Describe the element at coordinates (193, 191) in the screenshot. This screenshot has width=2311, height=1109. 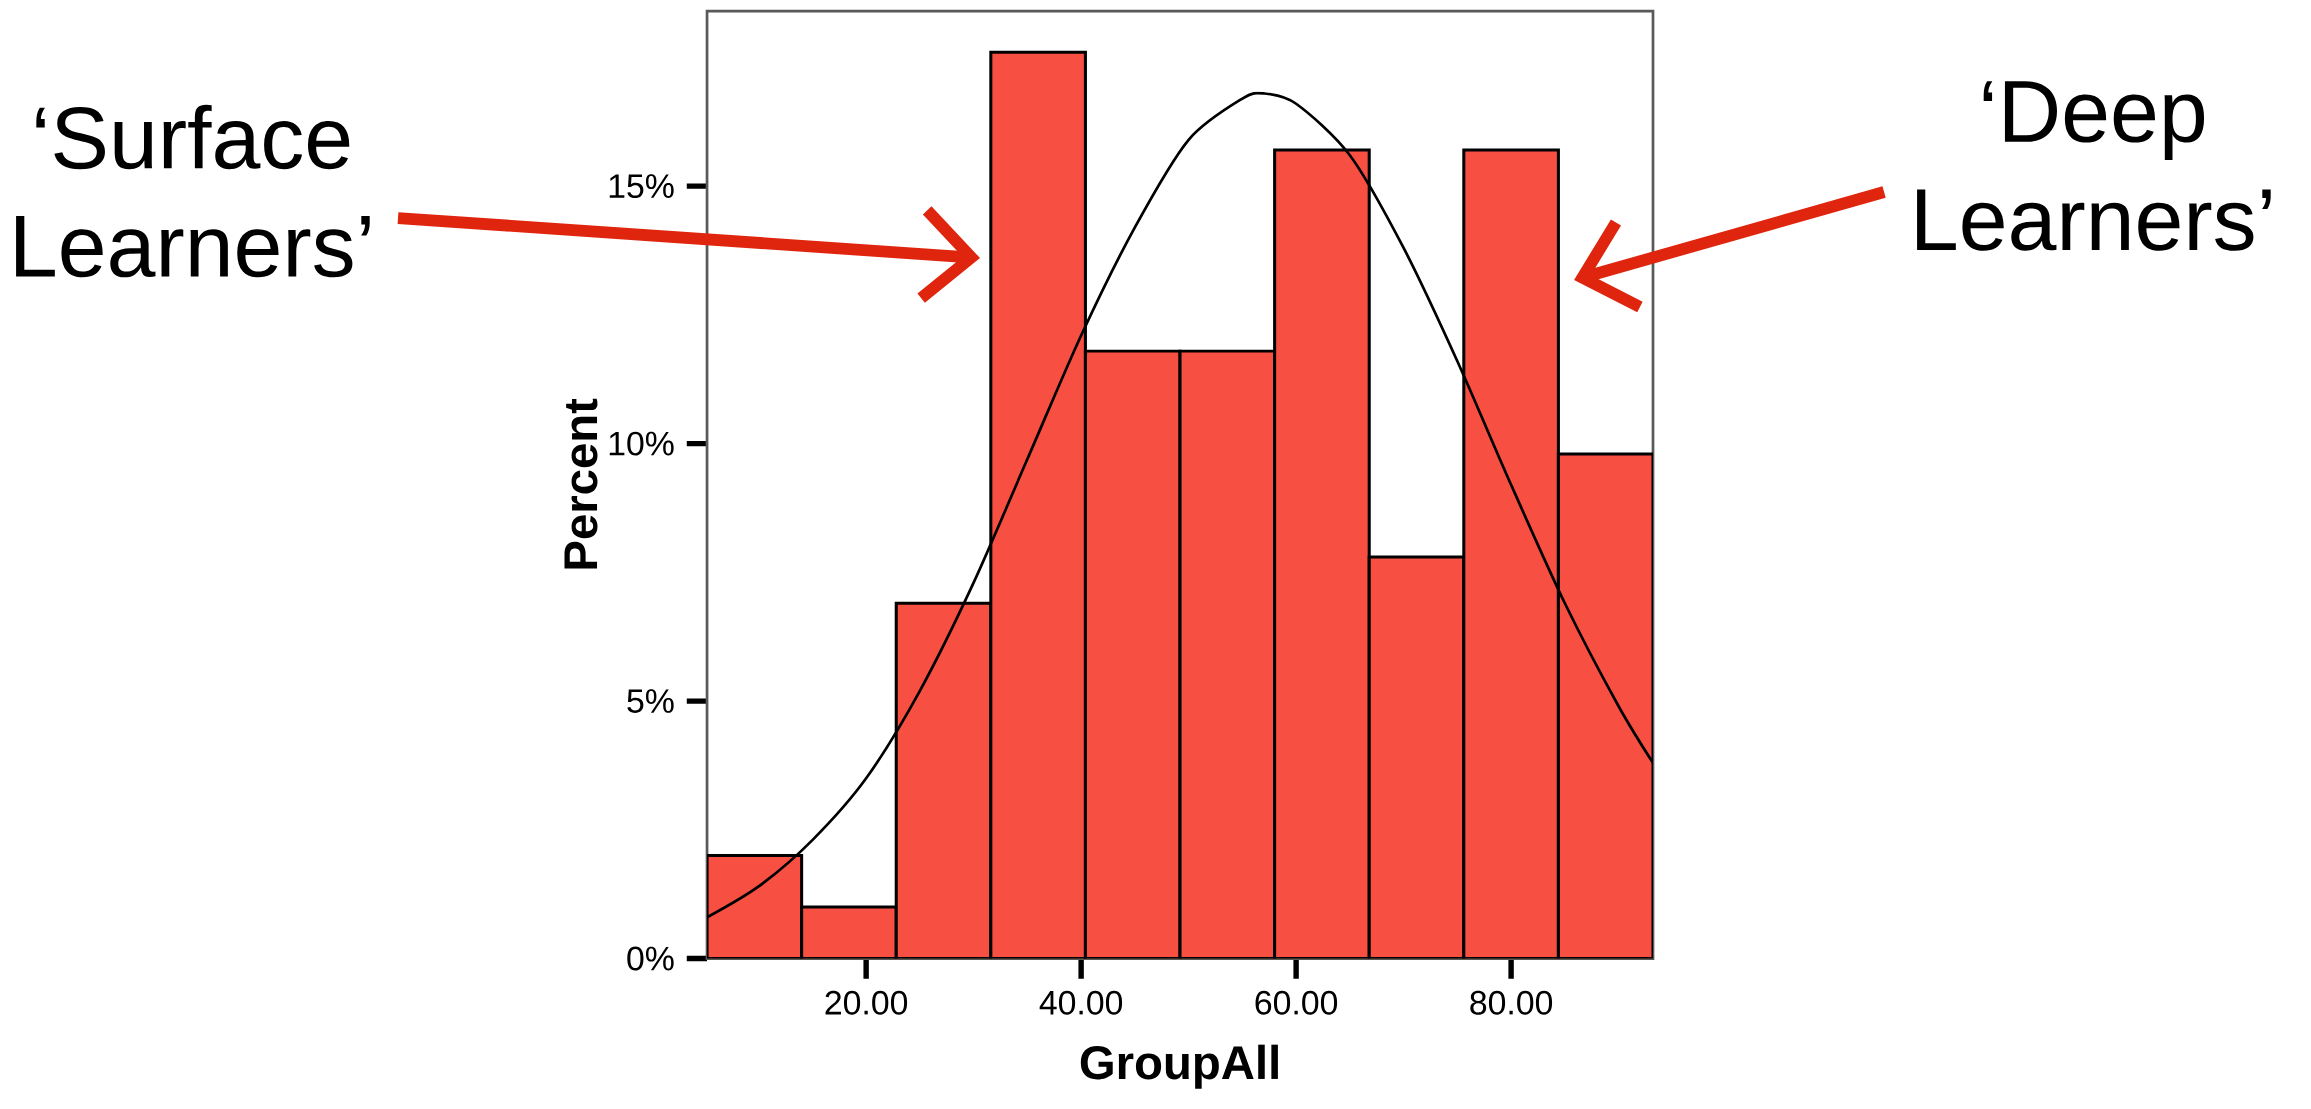
I see `text: ‘Surface Learners’` at that location.